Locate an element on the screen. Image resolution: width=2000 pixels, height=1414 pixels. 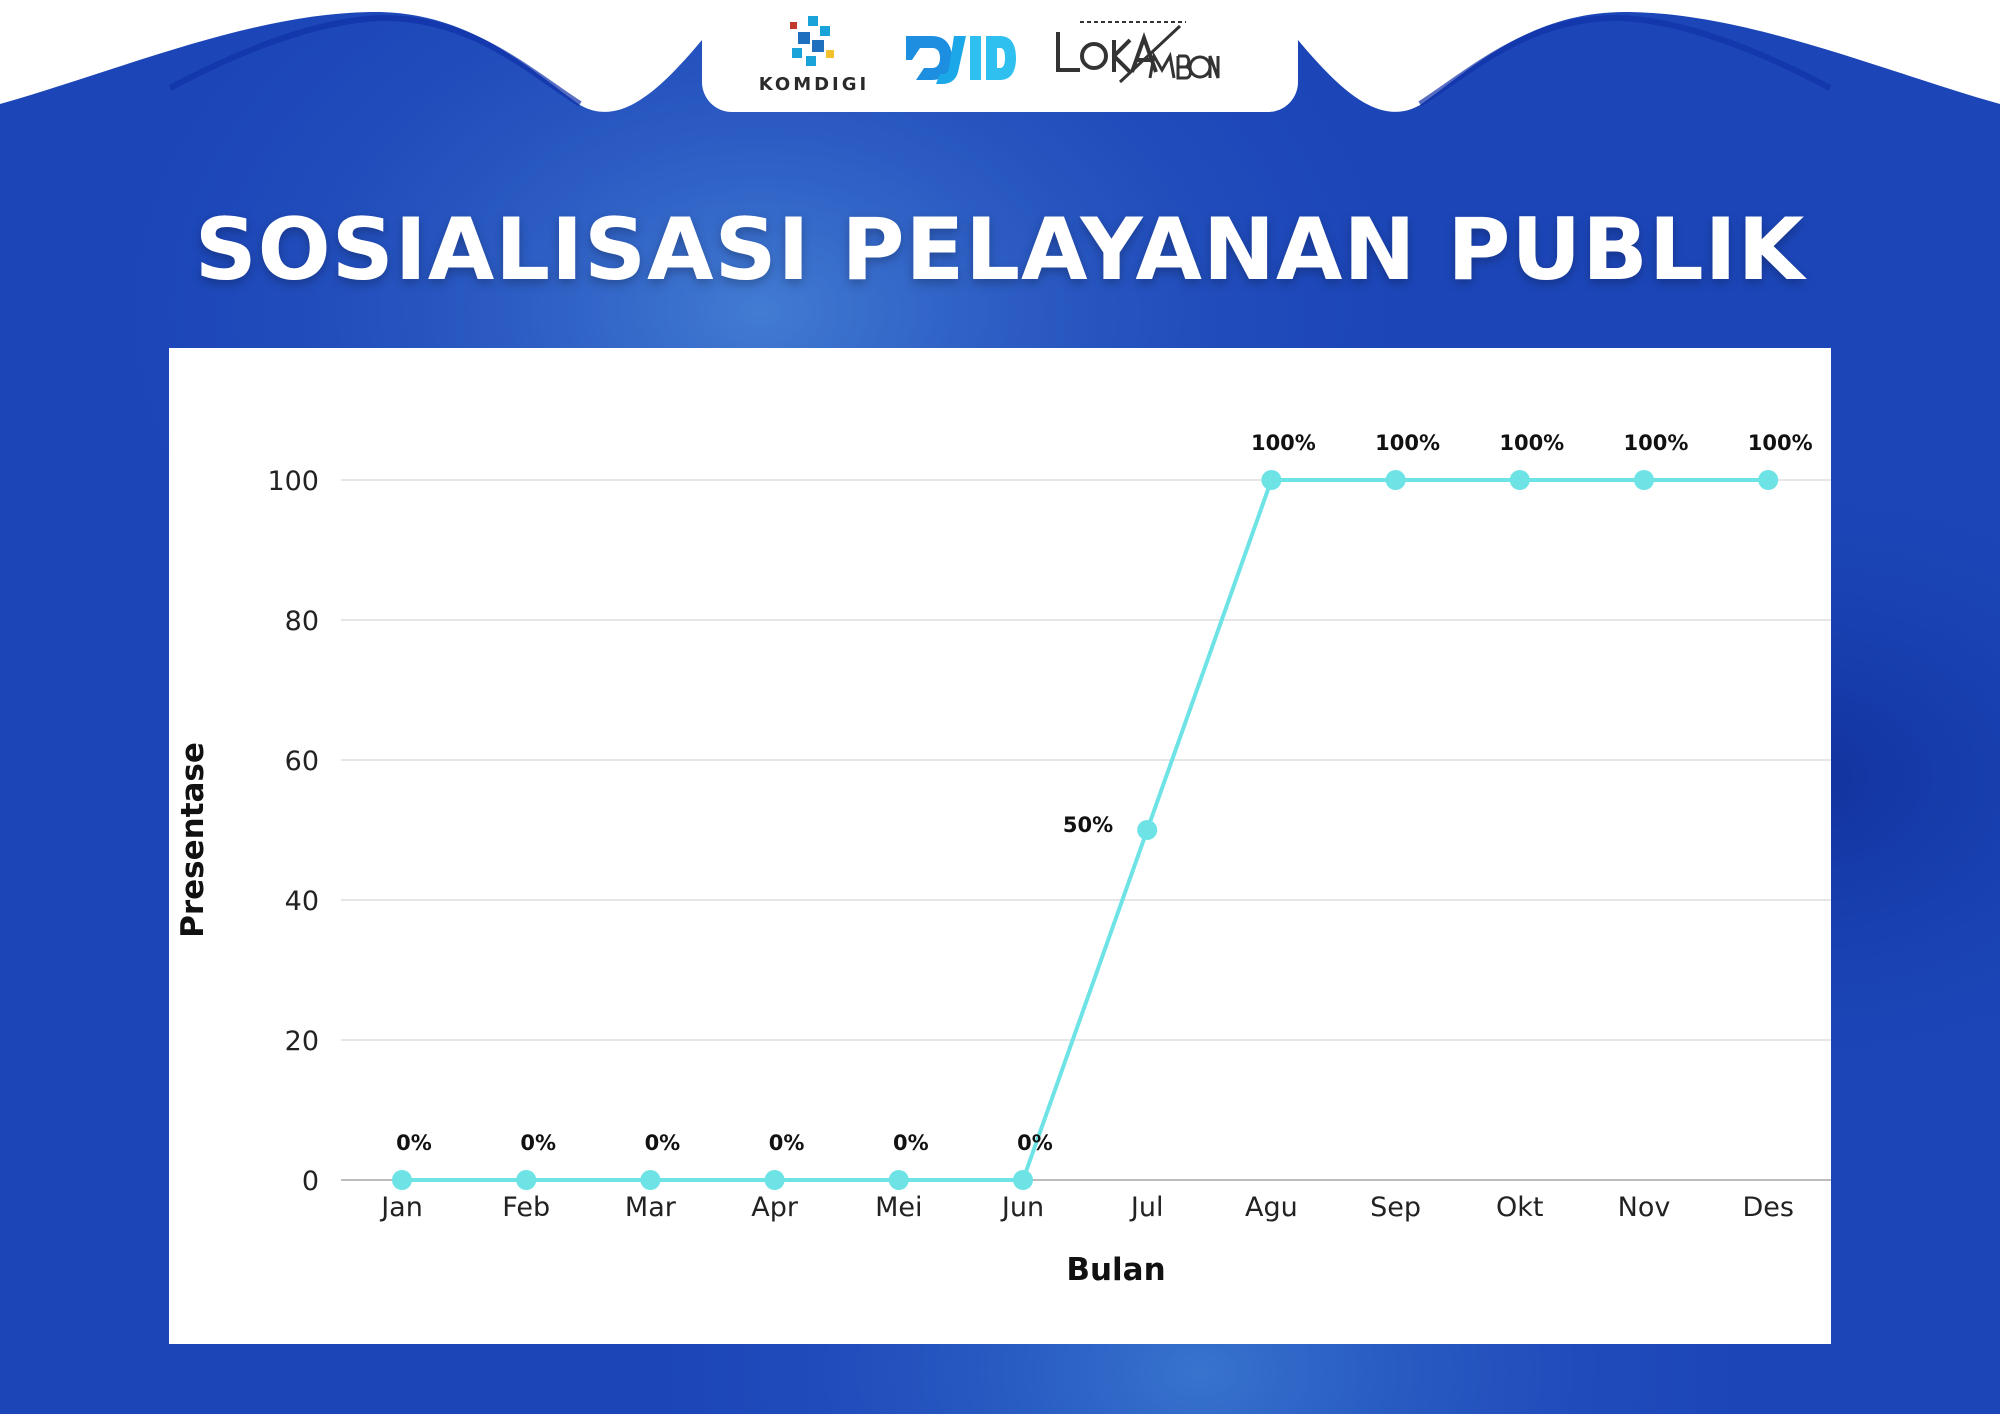
data-label-jan: 0% is located at coordinates (414, 1143).